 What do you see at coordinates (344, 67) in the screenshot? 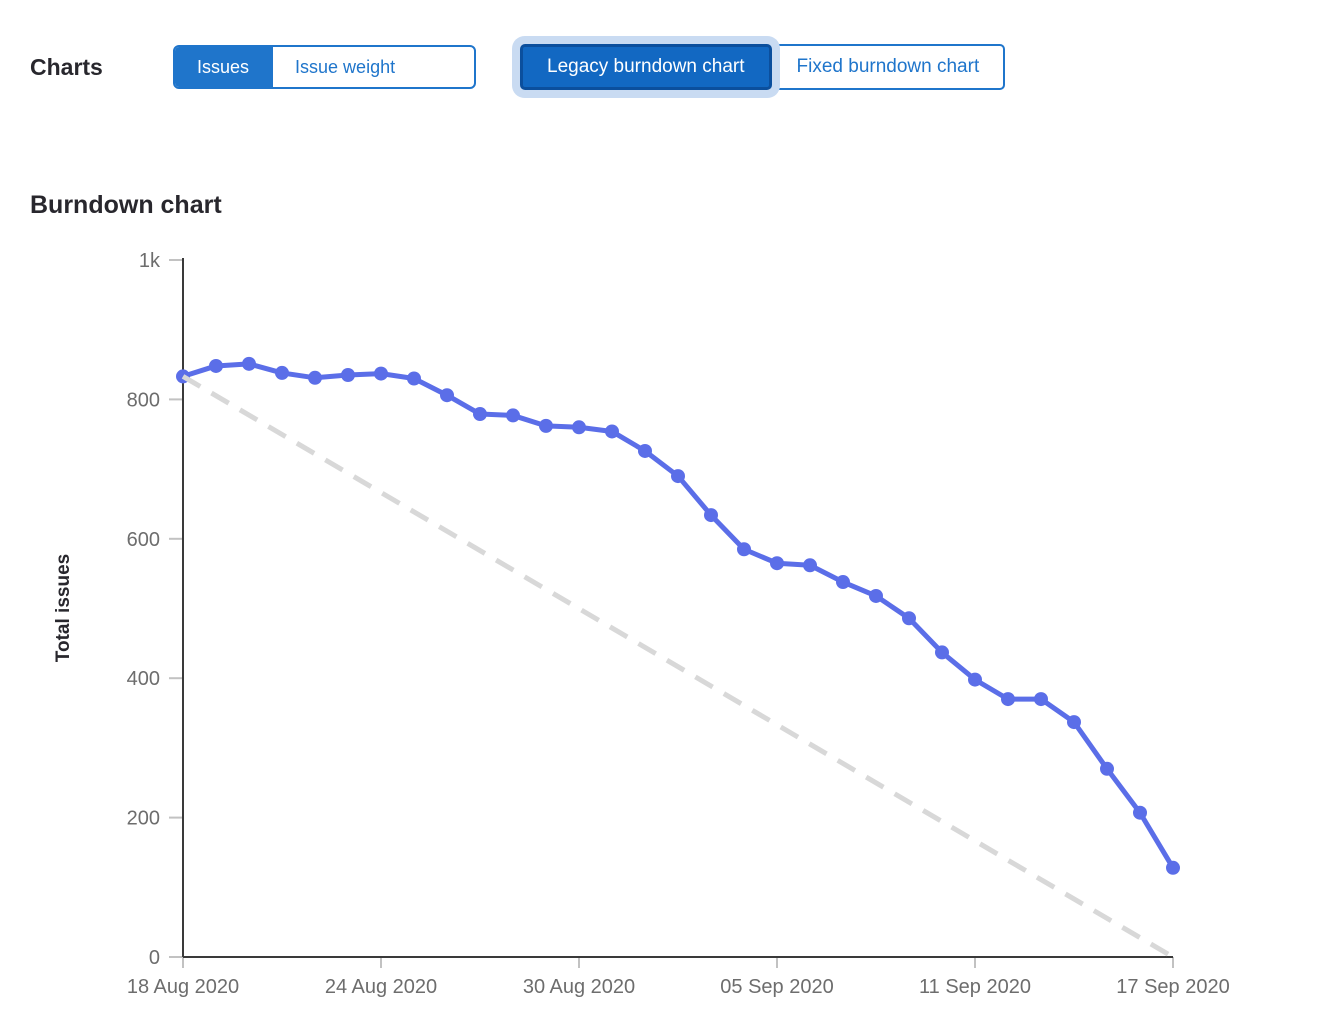
I see `issue-weight-toggle-button: Issue weight` at bounding box center [344, 67].